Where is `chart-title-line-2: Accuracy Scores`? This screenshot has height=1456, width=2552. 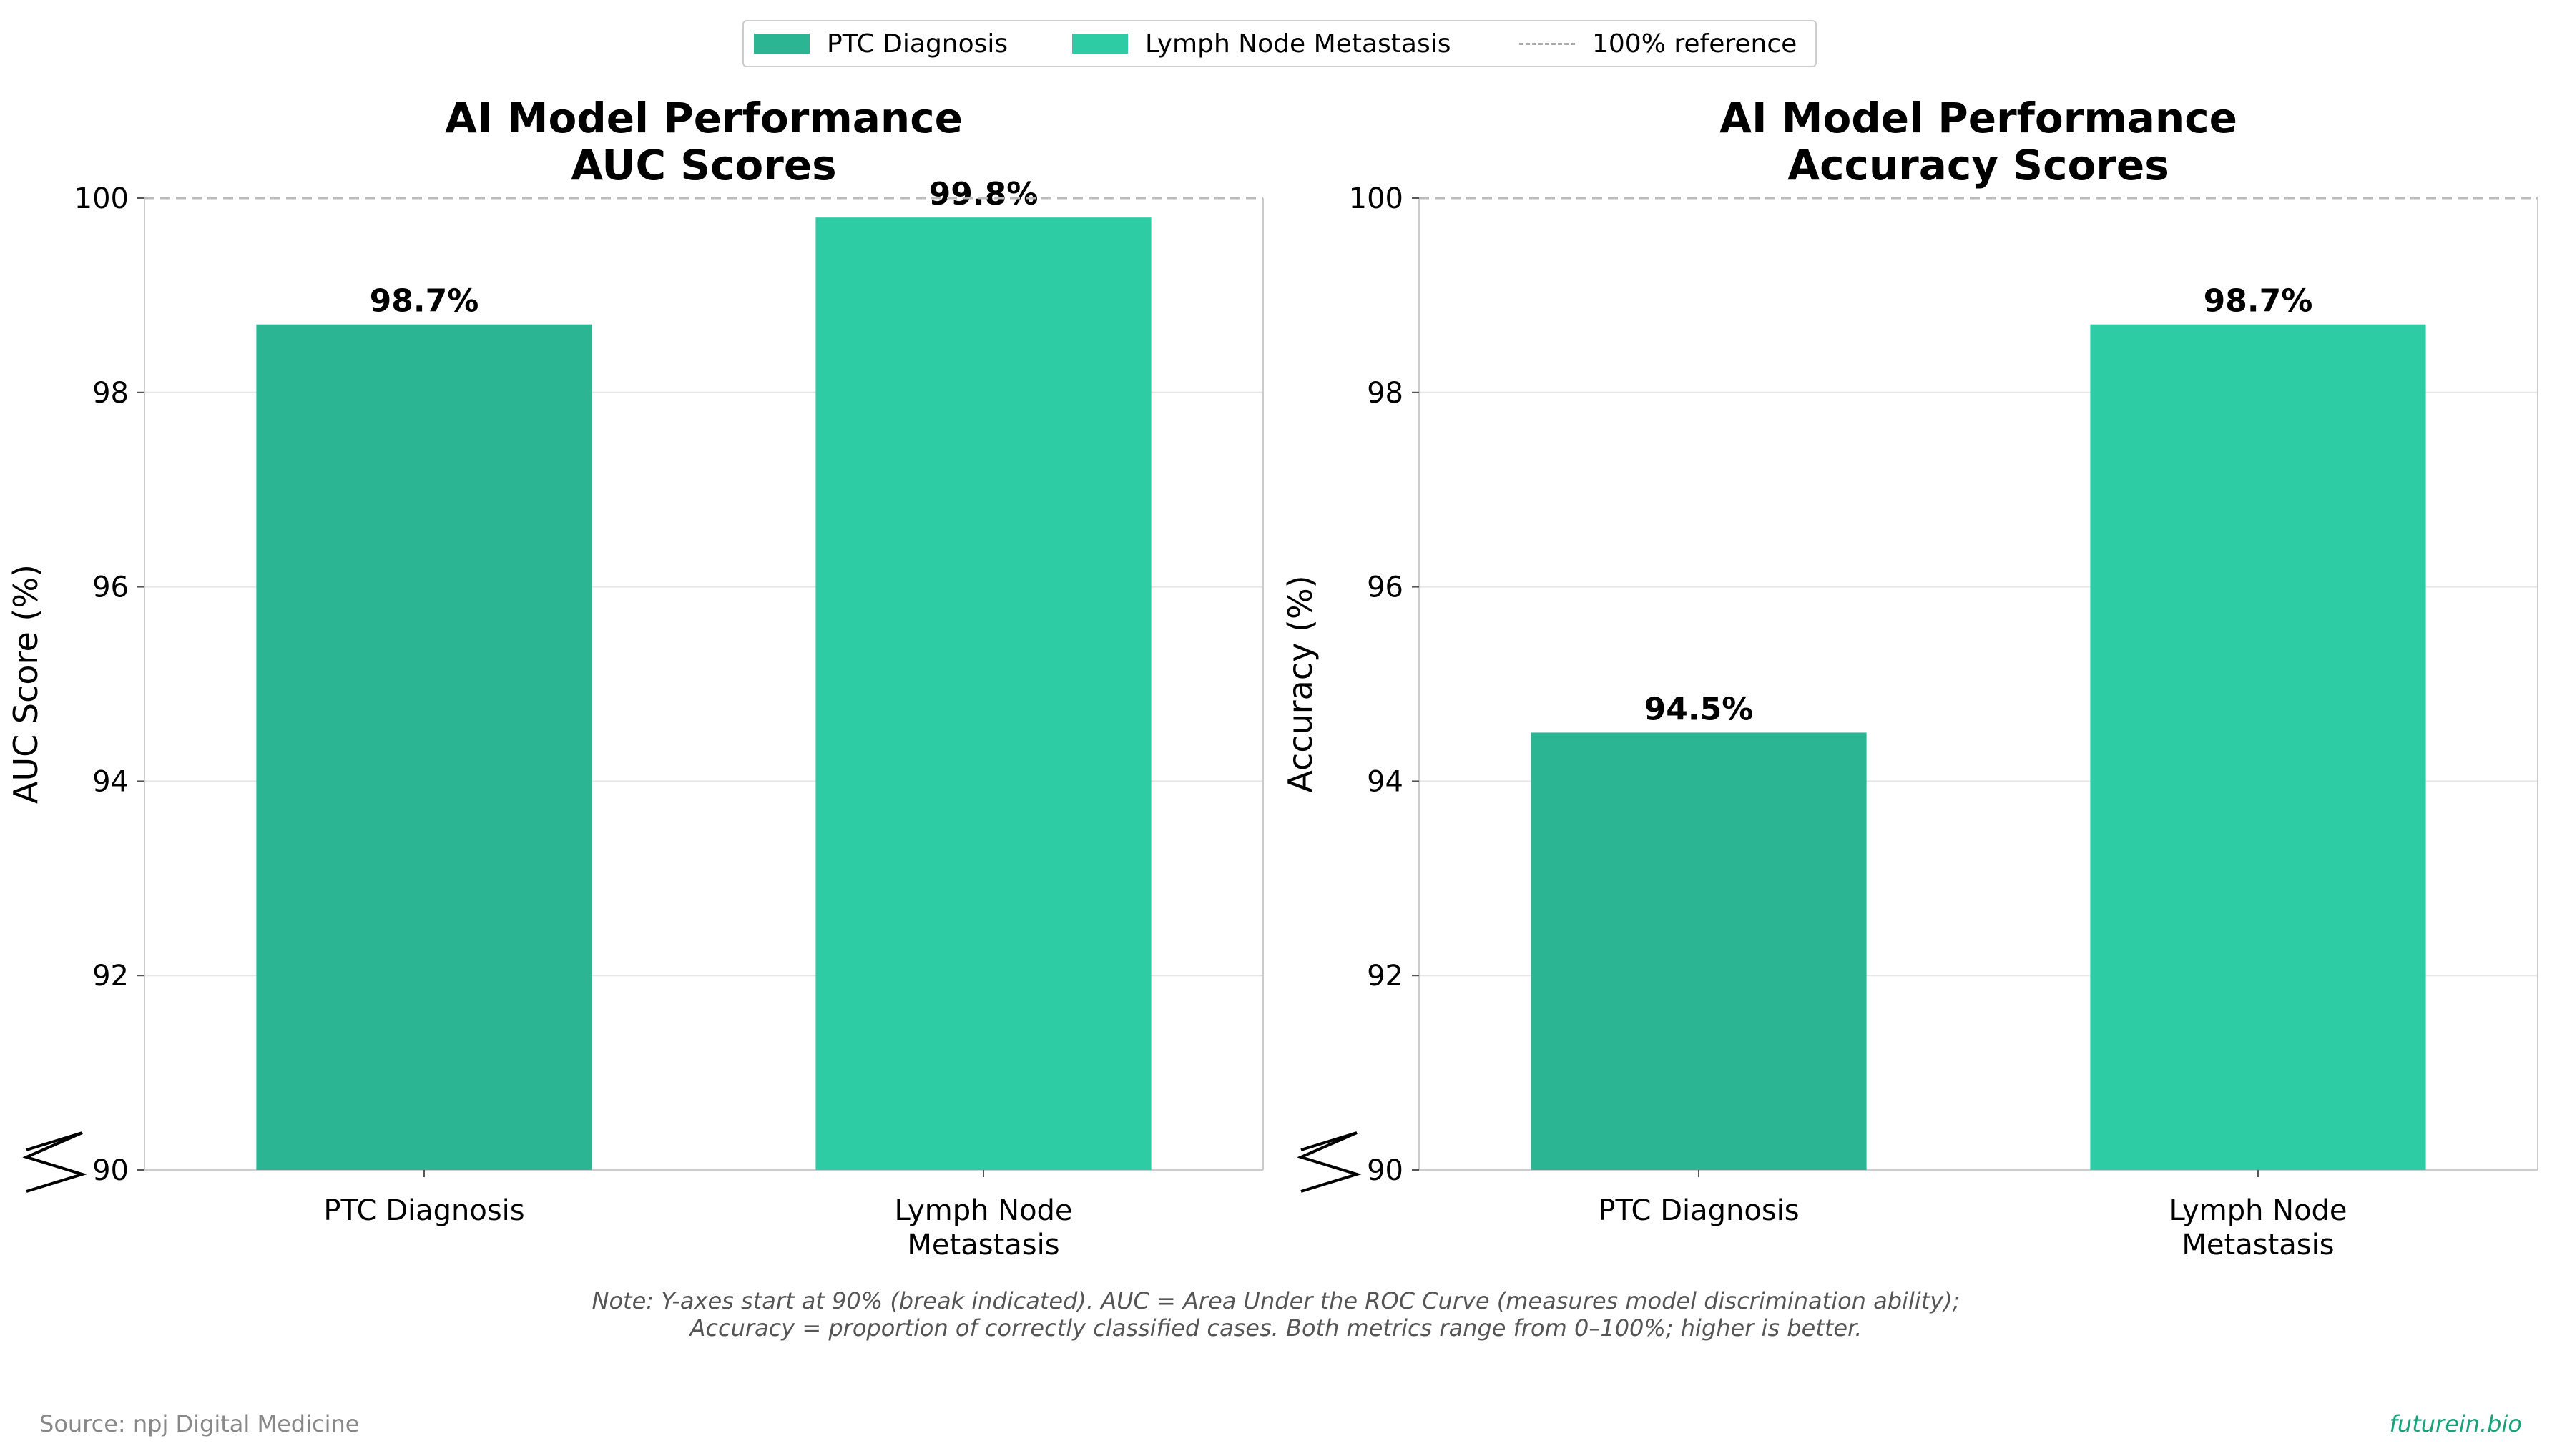 chart-title-line-2: Accuracy Scores is located at coordinates (1978, 165).